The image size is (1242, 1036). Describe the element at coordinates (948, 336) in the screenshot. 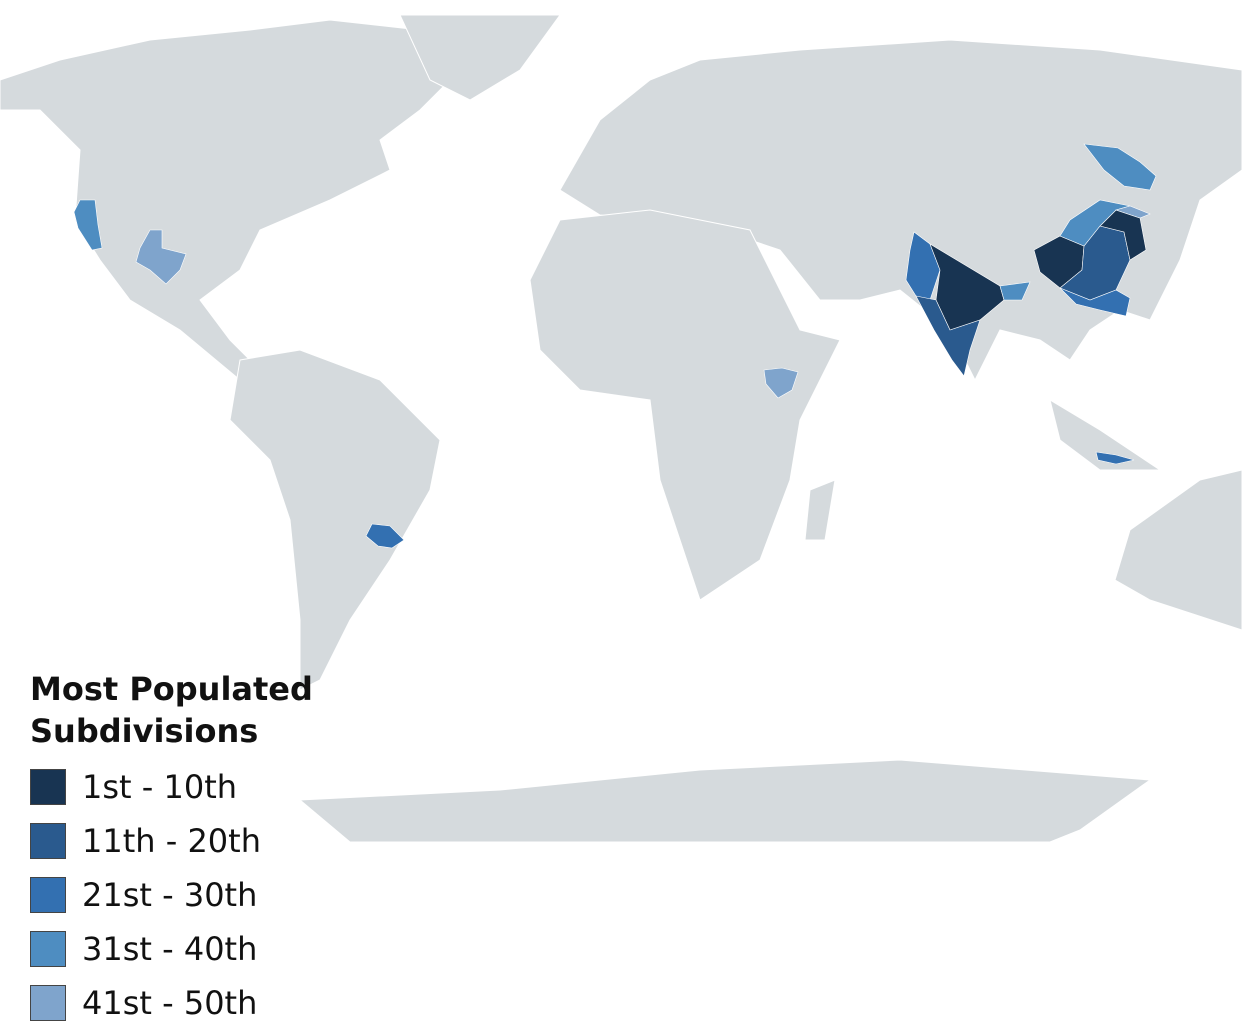

I see `india-south` at that location.